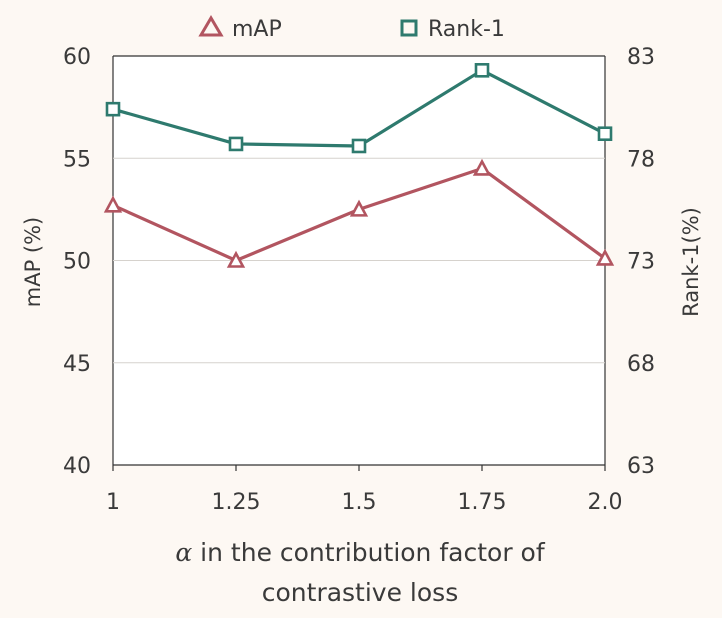  I want to click on right-axis-ticks: 63 68 73 78 83, so click(641, 262).